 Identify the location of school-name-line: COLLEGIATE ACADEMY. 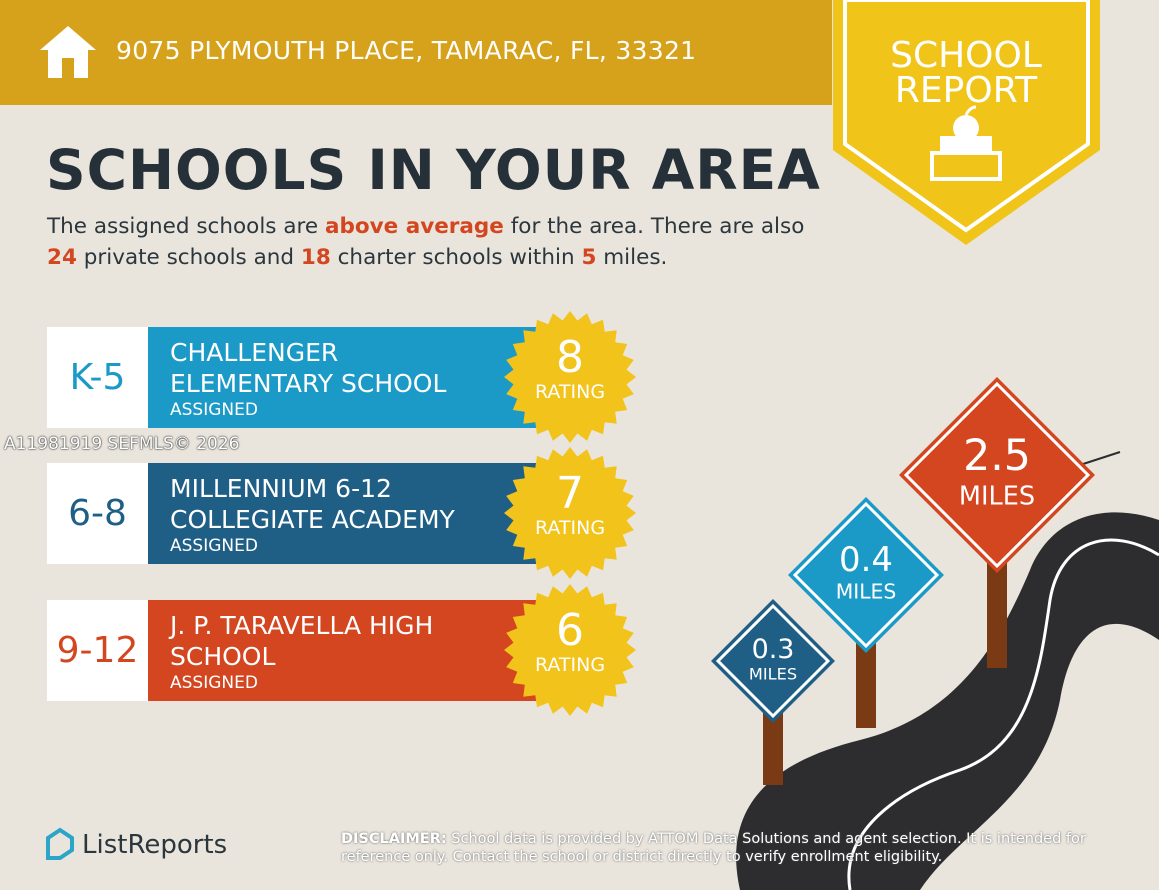
(312, 519).